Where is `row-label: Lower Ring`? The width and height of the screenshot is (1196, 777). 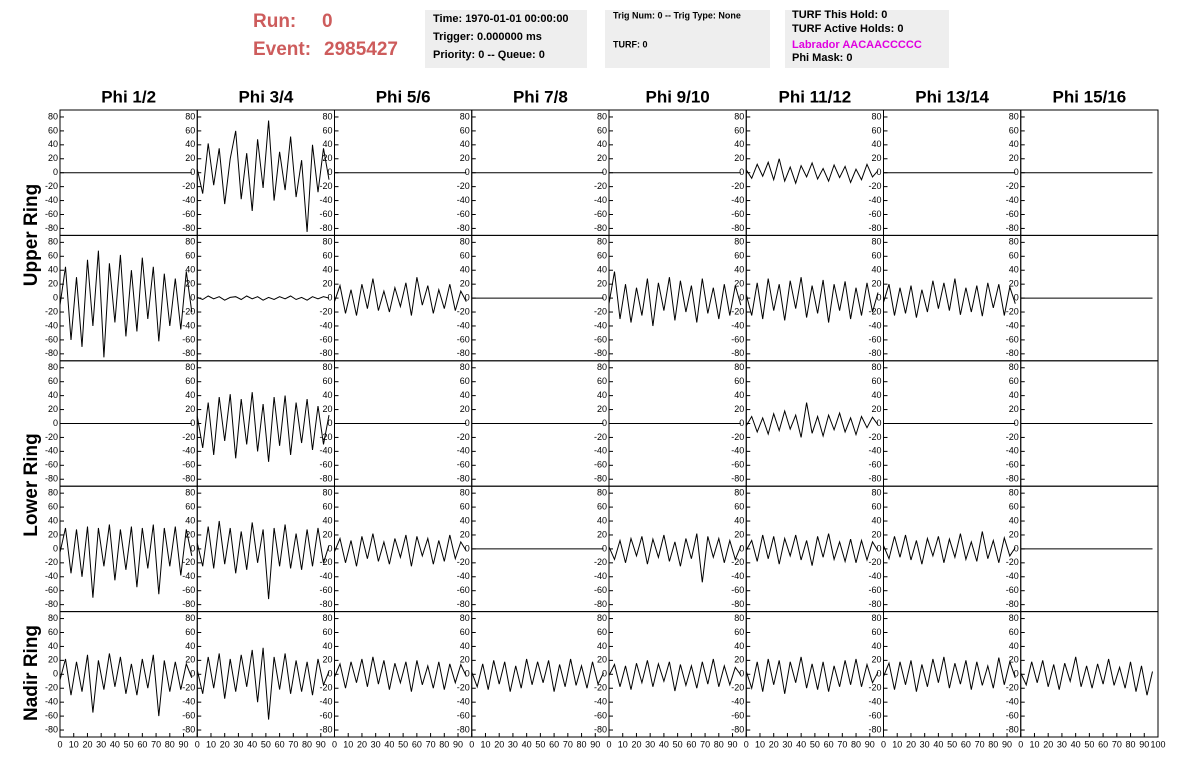
row-label: Lower Ring is located at coordinates (31, 484).